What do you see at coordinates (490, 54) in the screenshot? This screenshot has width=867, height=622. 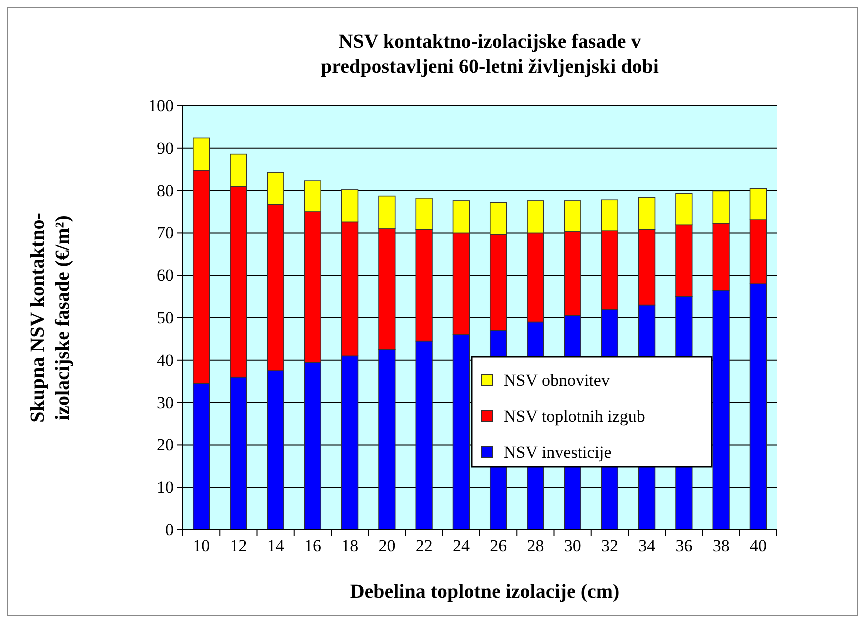 I see `chart-title: NSV kontaktno-izolacijske fasade v predpostavljeni 60-letni življenjski dobi` at bounding box center [490, 54].